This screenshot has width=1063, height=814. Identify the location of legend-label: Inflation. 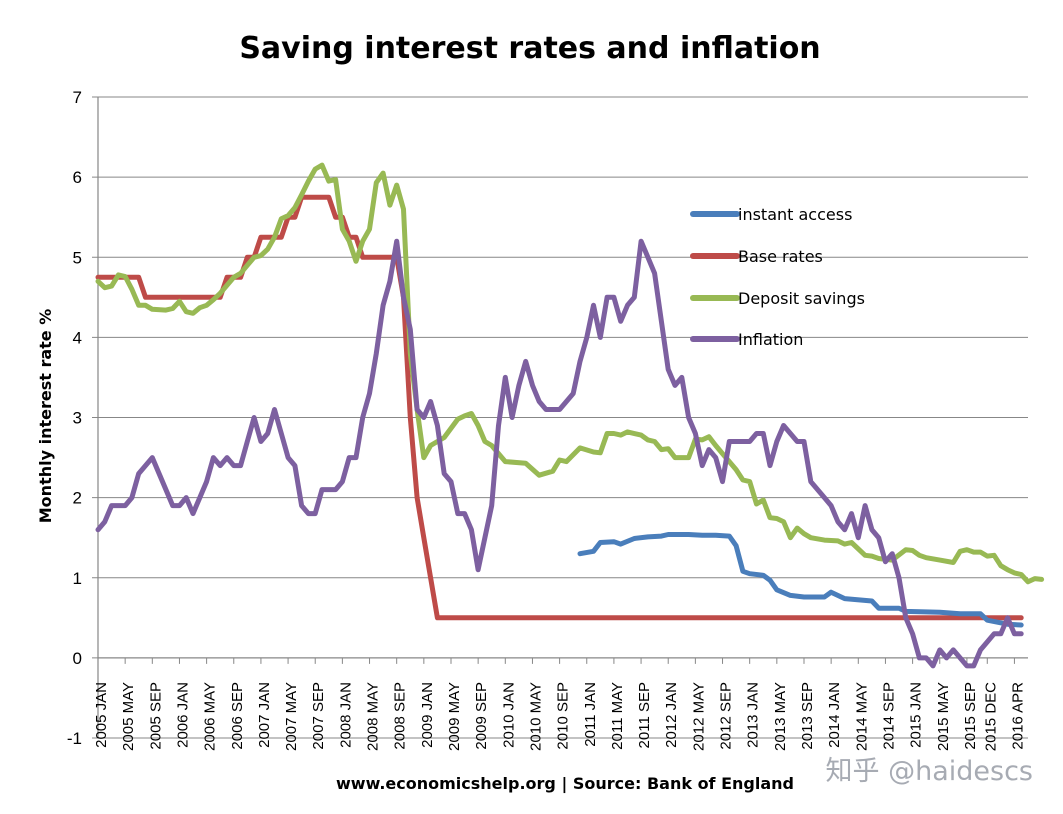
(770, 339).